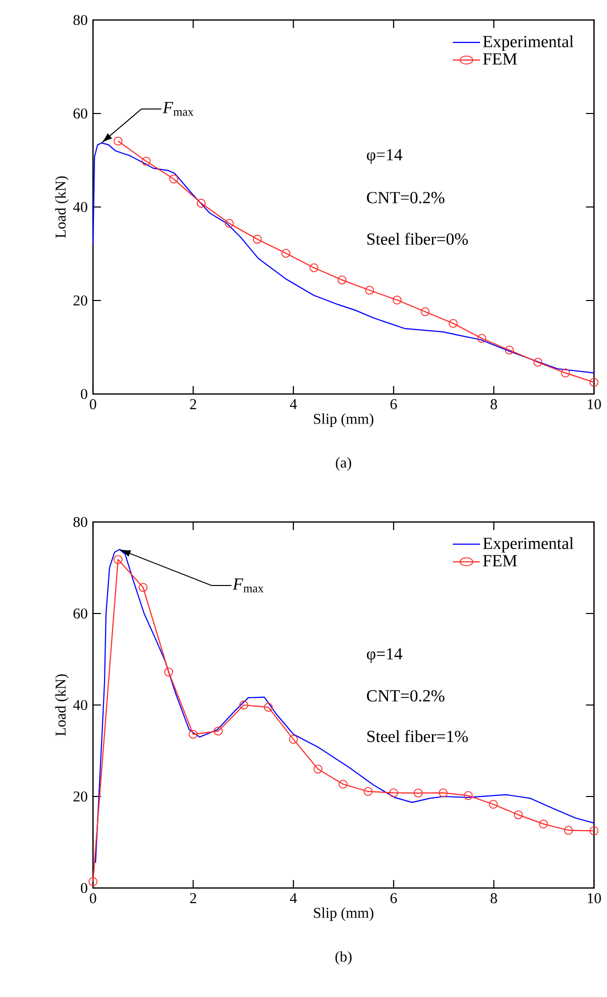 This screenshot has height=997, width=607. I want to click on annotation: Steel fiber=1%, so click(417, 736).